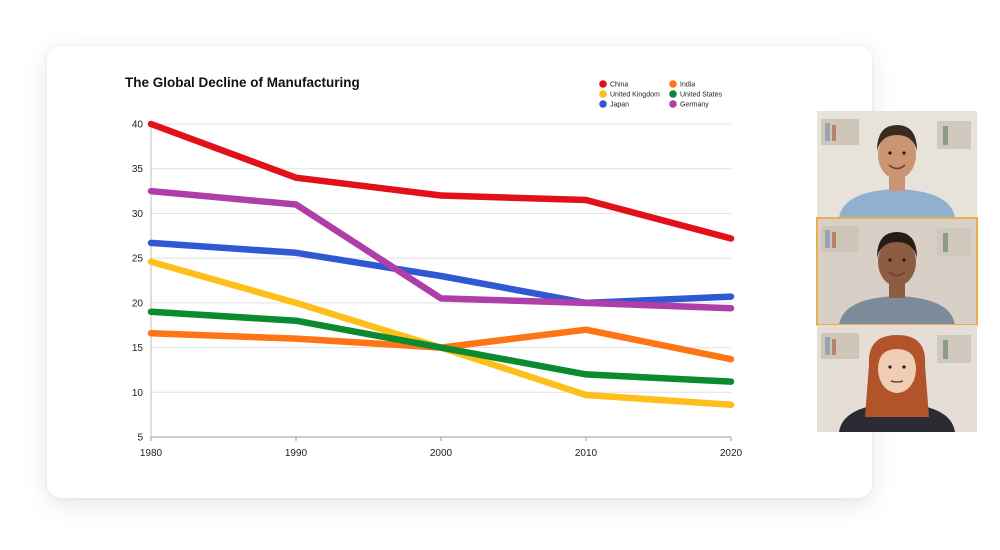 Image resolution: width=1000 pixels, height=550 pixels. What do you see at coordinates (138, 393) in the screenshot?
I see `y-tick-label: 10` at bounding box center [138, 393].